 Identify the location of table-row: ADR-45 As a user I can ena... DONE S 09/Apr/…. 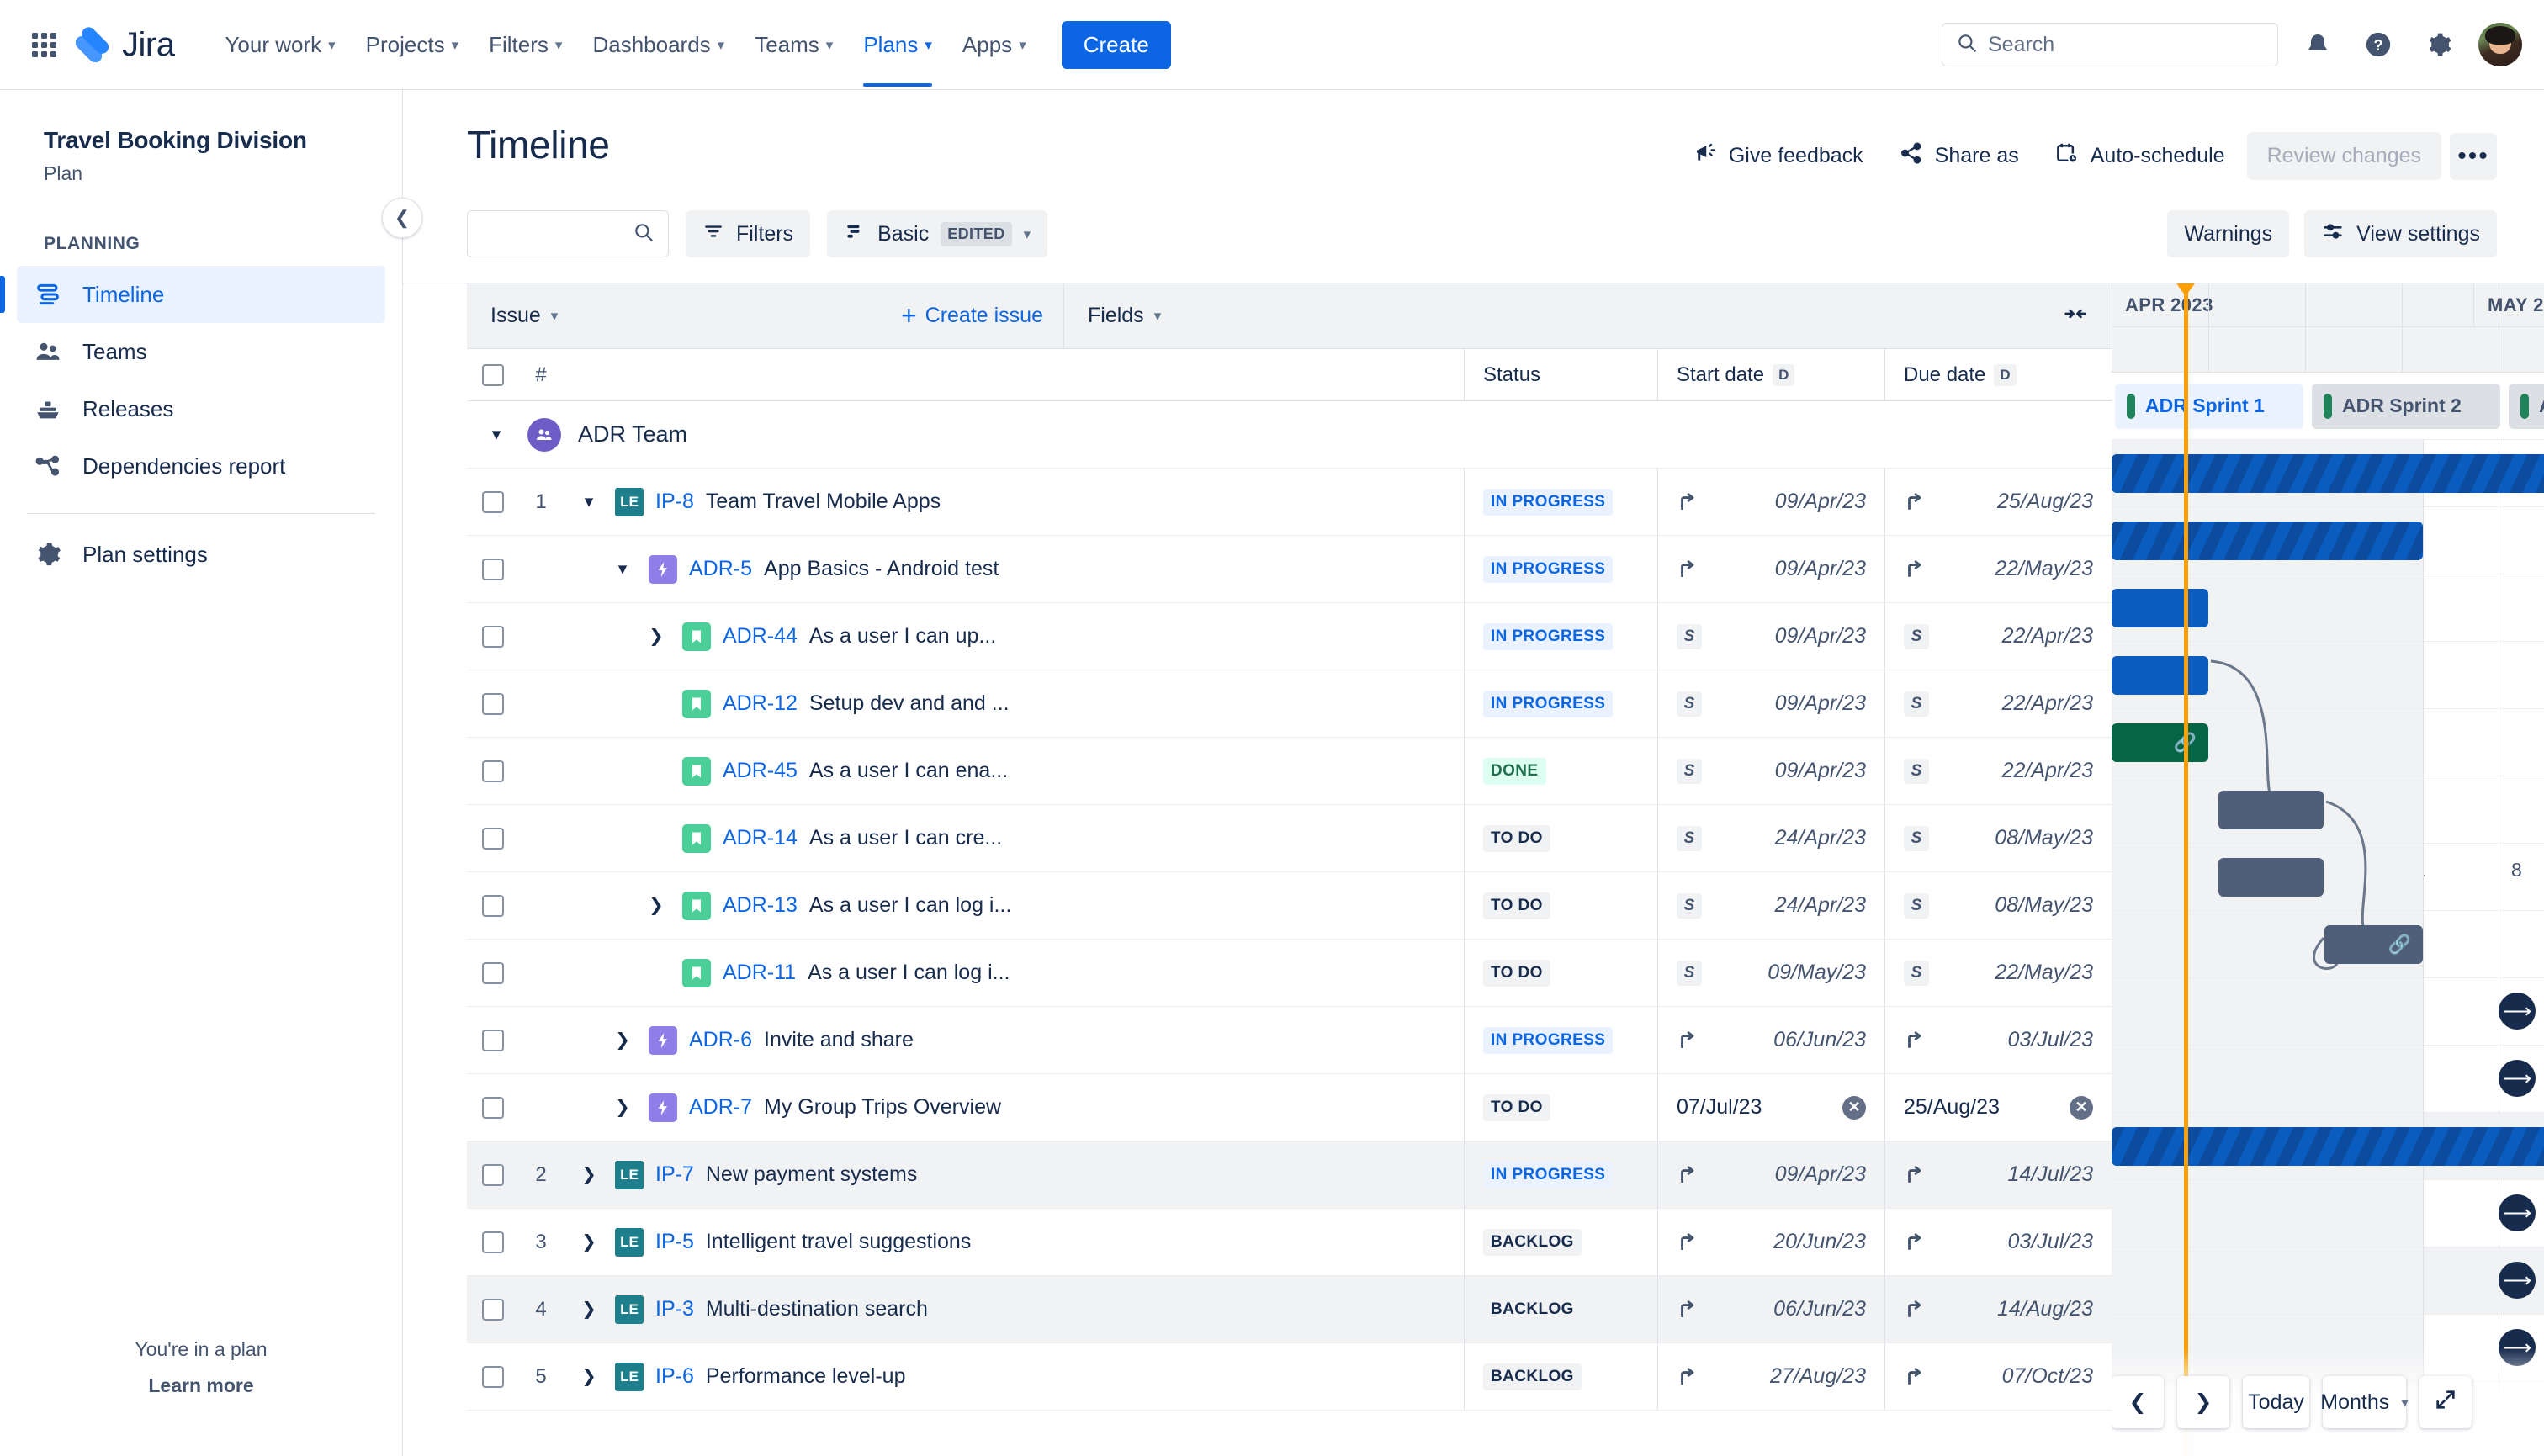
(1289, 771).